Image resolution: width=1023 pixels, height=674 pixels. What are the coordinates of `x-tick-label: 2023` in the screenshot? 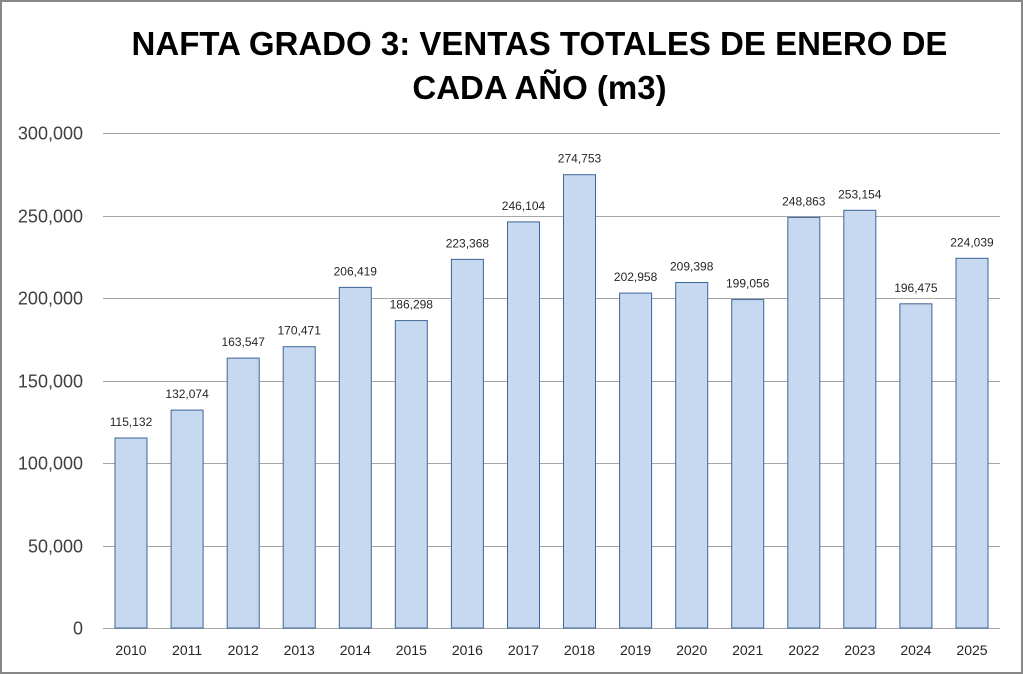 It's located at (859, 650).